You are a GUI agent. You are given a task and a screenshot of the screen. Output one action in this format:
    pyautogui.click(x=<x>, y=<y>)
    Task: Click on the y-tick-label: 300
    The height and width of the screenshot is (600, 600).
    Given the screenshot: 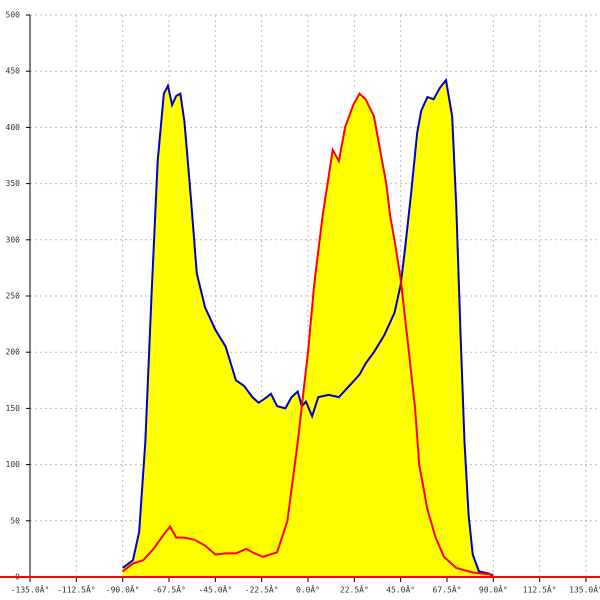 What is the action you would take?
    pyautogui.click(x=13, y=239)
    